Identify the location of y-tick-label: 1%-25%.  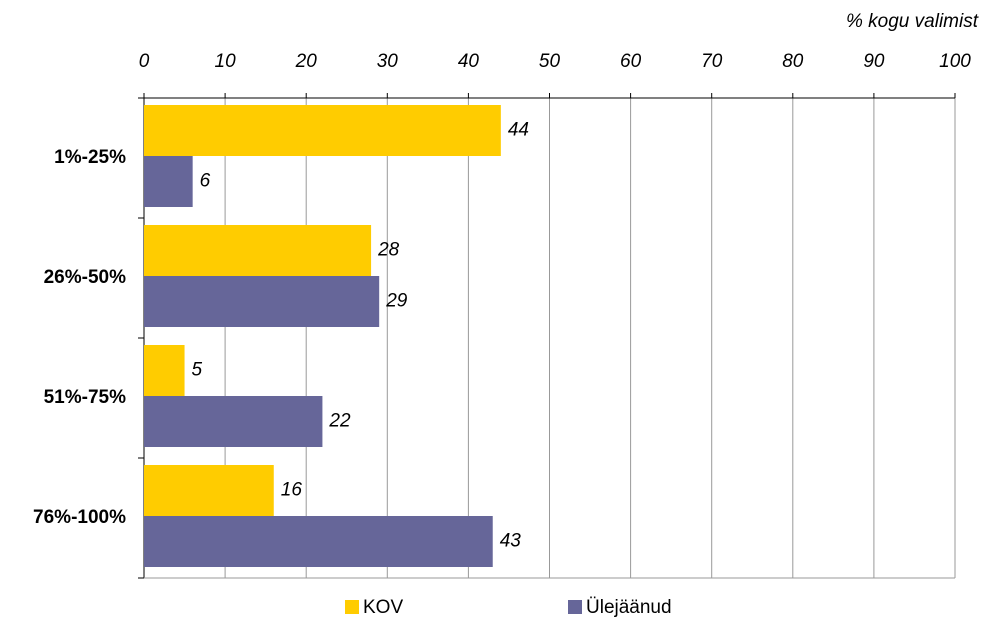
(90, 157).